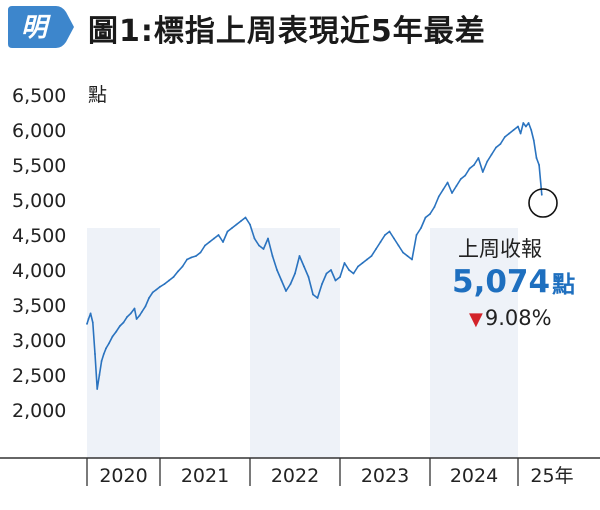 The width and height of the screenshot is (600, 510). What do you see at coordinates (41, 27) in the screenshot?
I see `logo-badge` at bounding box center [41, 27].